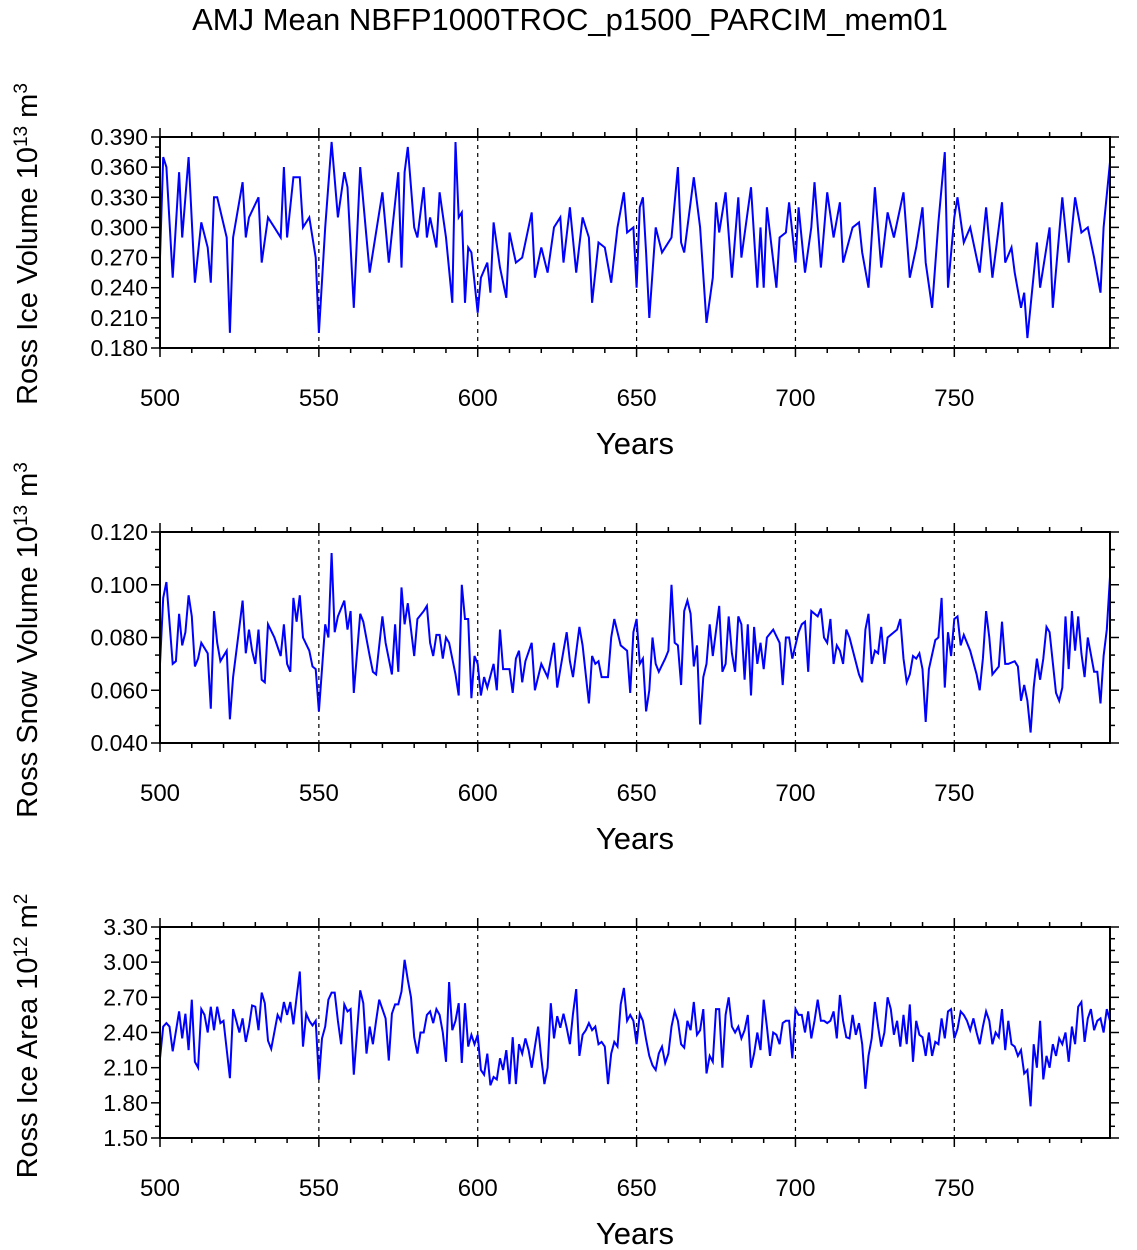  Describe the element at coordinates (119, 167) in the screenshot. I see `y-tick-label: 0.360` at that location.